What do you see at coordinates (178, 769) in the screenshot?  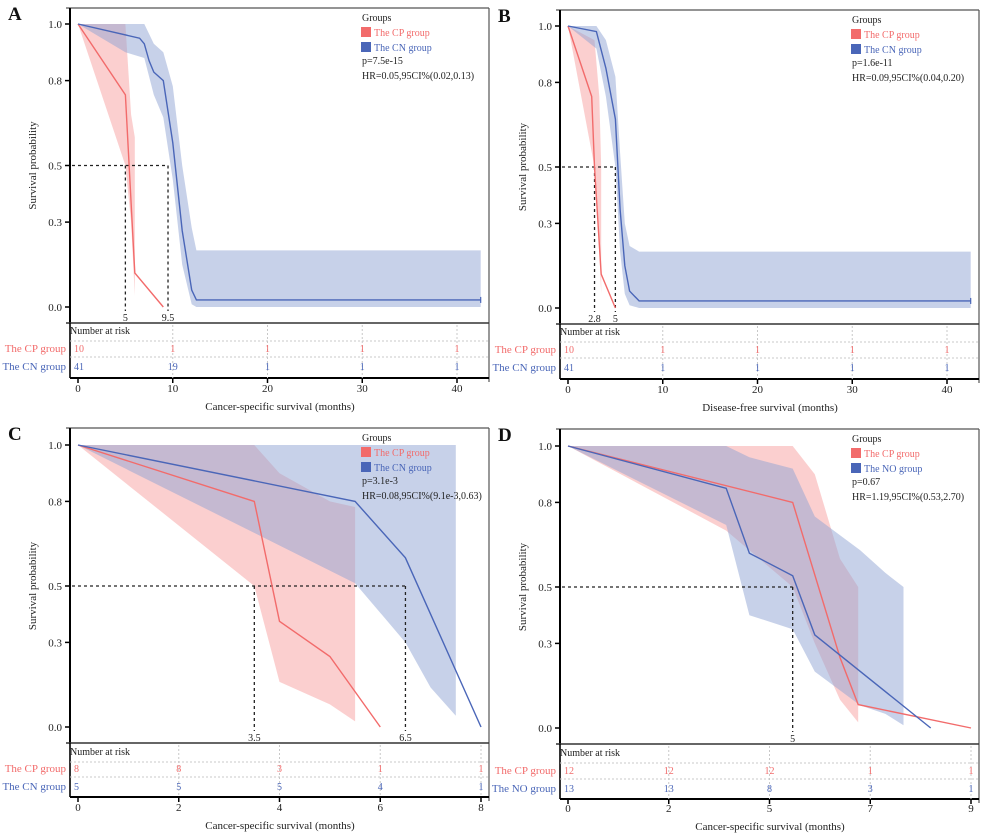 I see `risk-count: 8` at bounding box center [178, 769].